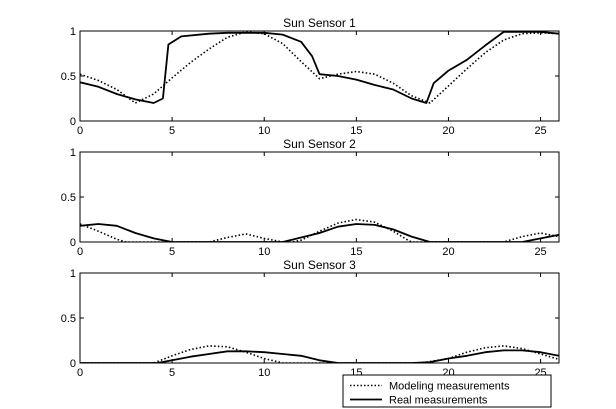  Describe the element at coordinates (319, 265) in the screenshot. I see `chart-title: Sun Sensor 3` at that location.